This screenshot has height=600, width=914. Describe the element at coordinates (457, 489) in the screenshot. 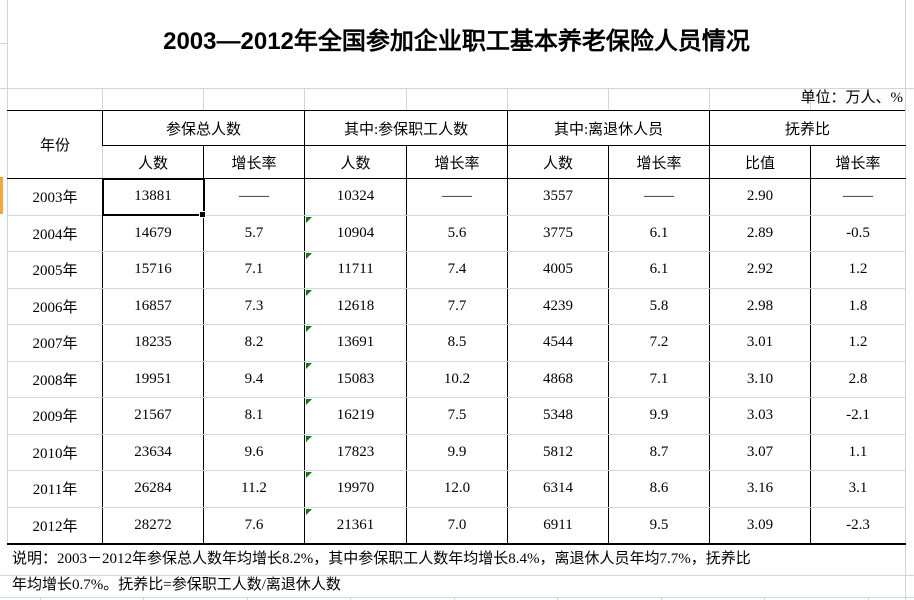

I see `data-cell: 12.0` at that location.